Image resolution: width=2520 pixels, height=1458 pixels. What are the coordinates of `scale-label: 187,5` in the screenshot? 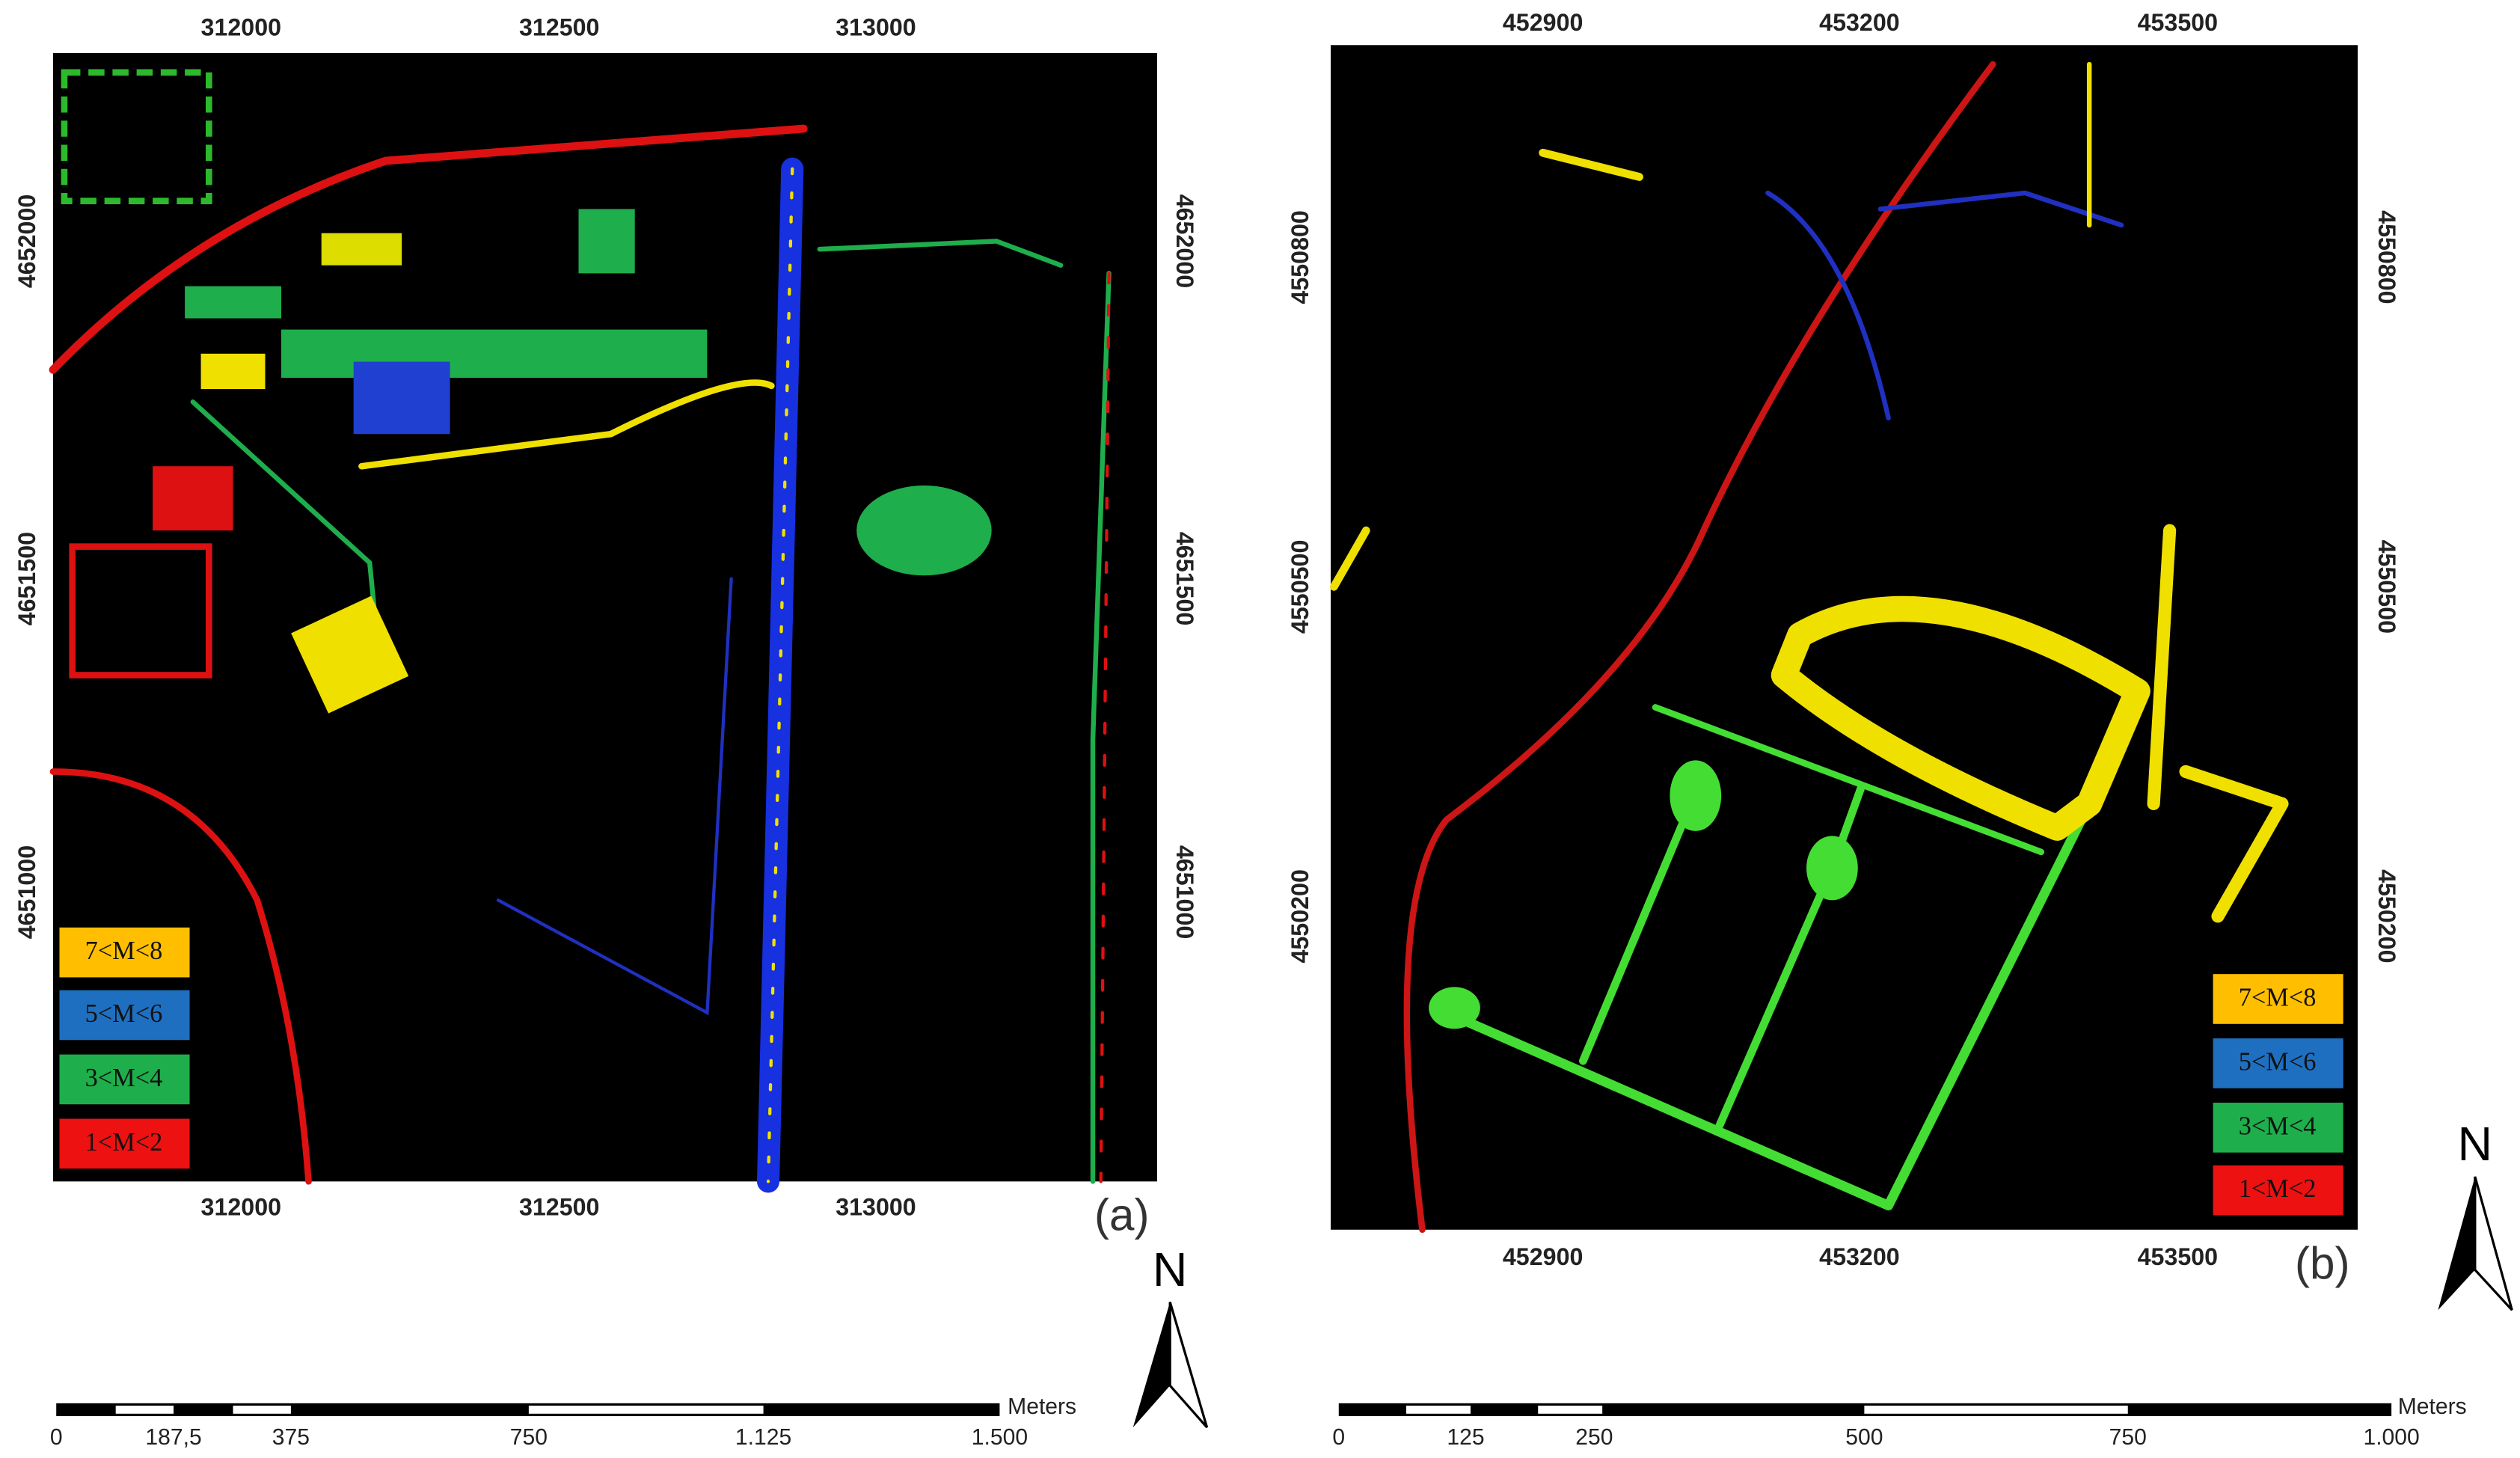 It's located at (173, 1437).